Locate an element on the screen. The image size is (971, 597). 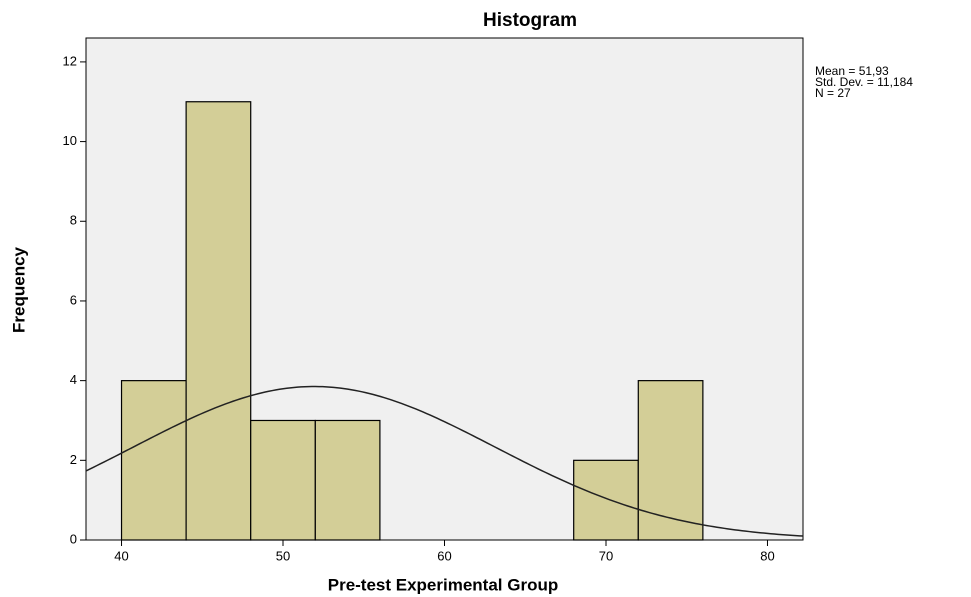
x-tick-label: 60 is located at coordinates (444, 555).